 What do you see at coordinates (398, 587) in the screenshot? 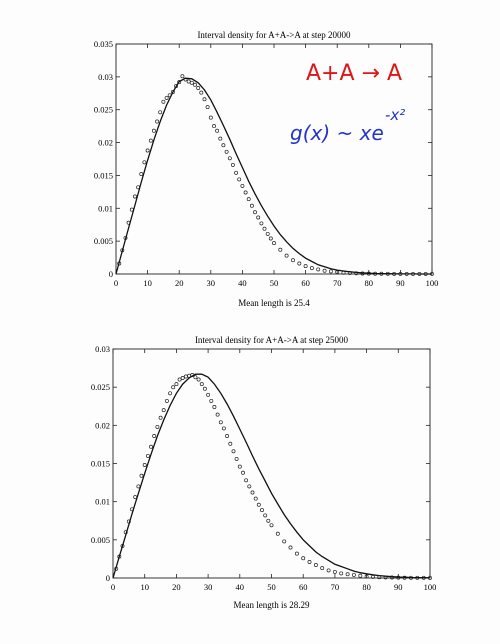
I see `bottom-x-tick-label: 90` at bounding box center [398, 587].